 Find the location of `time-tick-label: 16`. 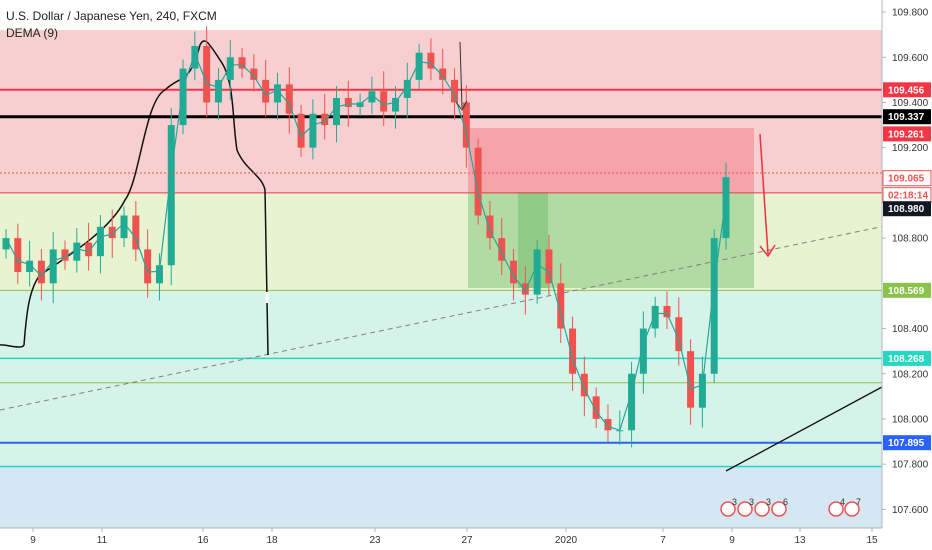

time-tick-label: 16 is located at coordinates (203, 540).